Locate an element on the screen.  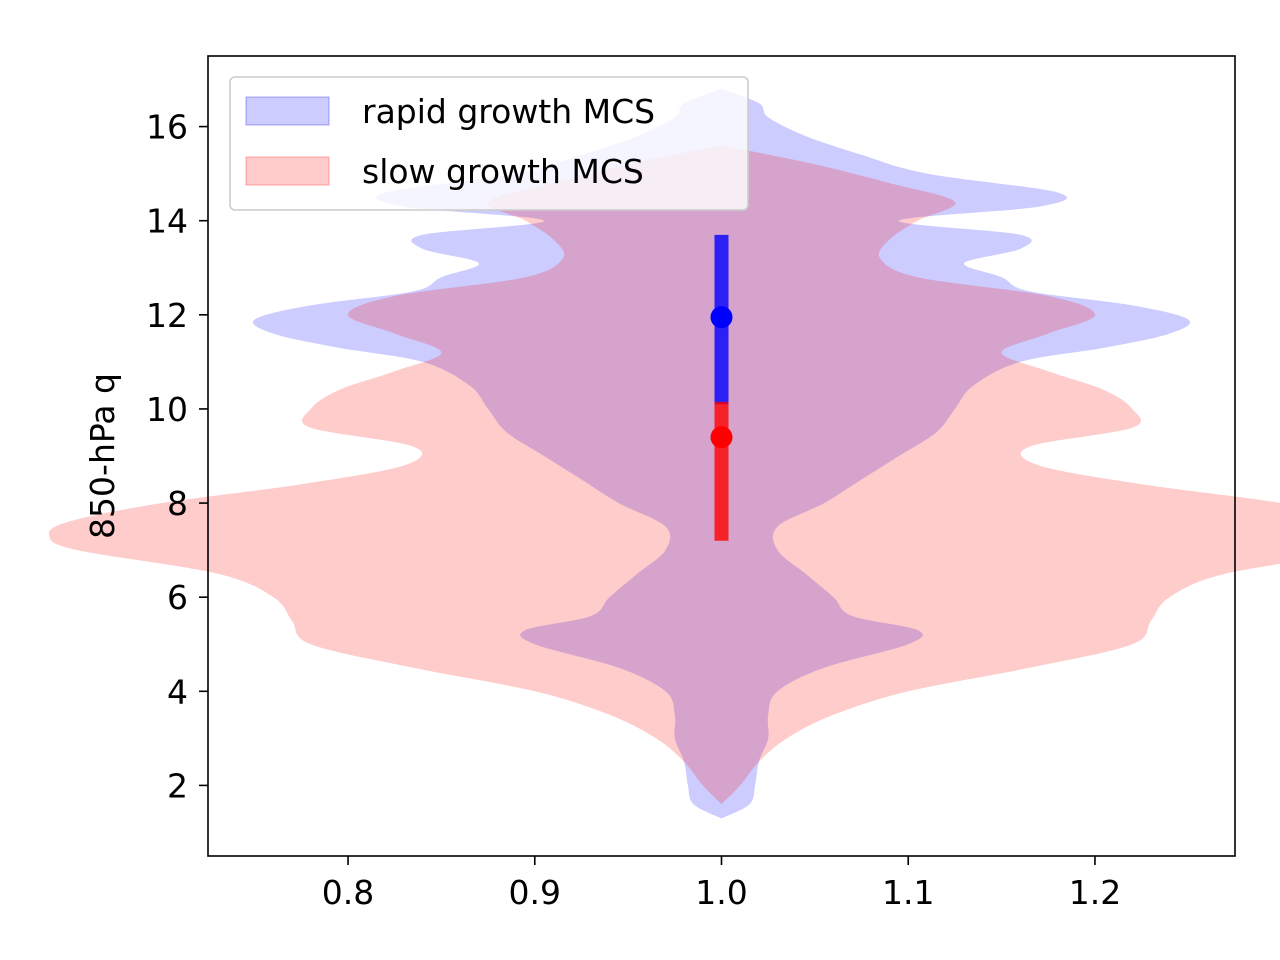
median-point-slow is located at coordinates (721, 437).